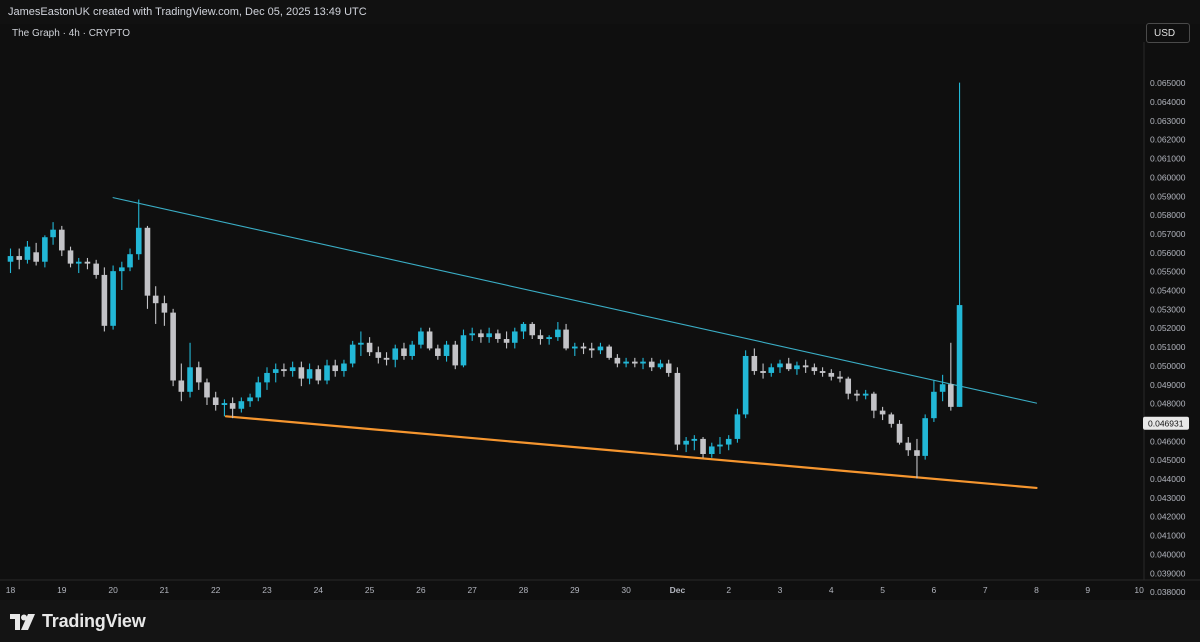 This screenshot has height=642, width=1200. I want to click on price-tick-label: 0.038000, so click(1168, 592).